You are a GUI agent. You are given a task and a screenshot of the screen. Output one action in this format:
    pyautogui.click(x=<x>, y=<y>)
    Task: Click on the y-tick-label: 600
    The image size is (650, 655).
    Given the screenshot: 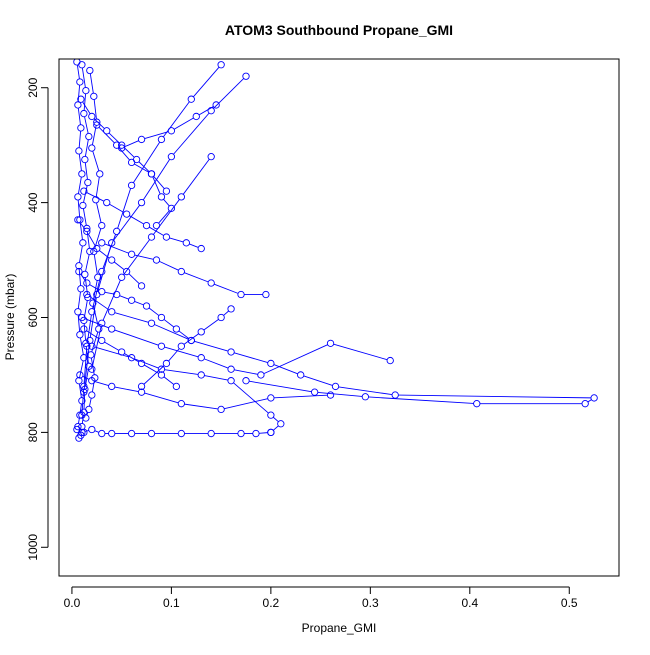 What is the action you would take?
    pyautogui.click(x=33, y=317)
    